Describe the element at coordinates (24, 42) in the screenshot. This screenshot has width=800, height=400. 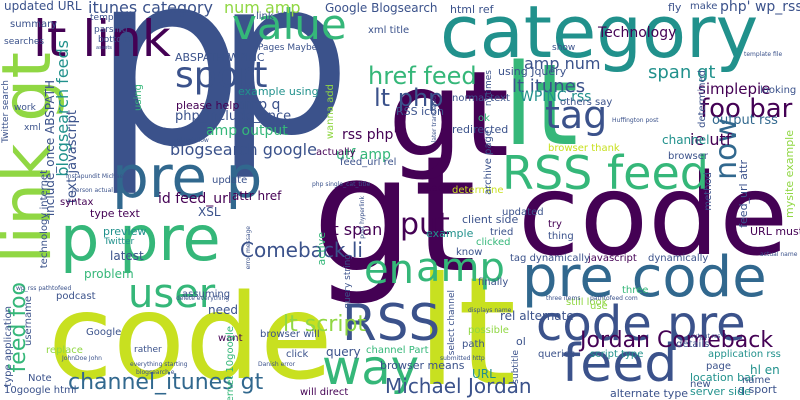
I see `word-searches: searches` at that location.